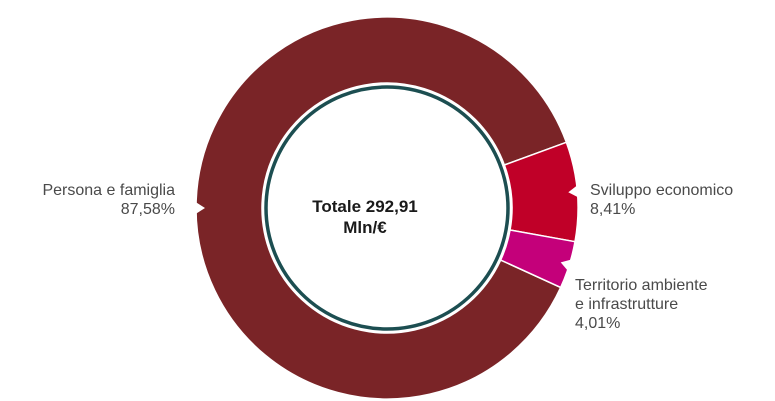 This screenshot has width=775, height=401. Describe the element at coordinates (365, 227) in the screenshot. I see `center-total-line-2: Mln/€` at that location.